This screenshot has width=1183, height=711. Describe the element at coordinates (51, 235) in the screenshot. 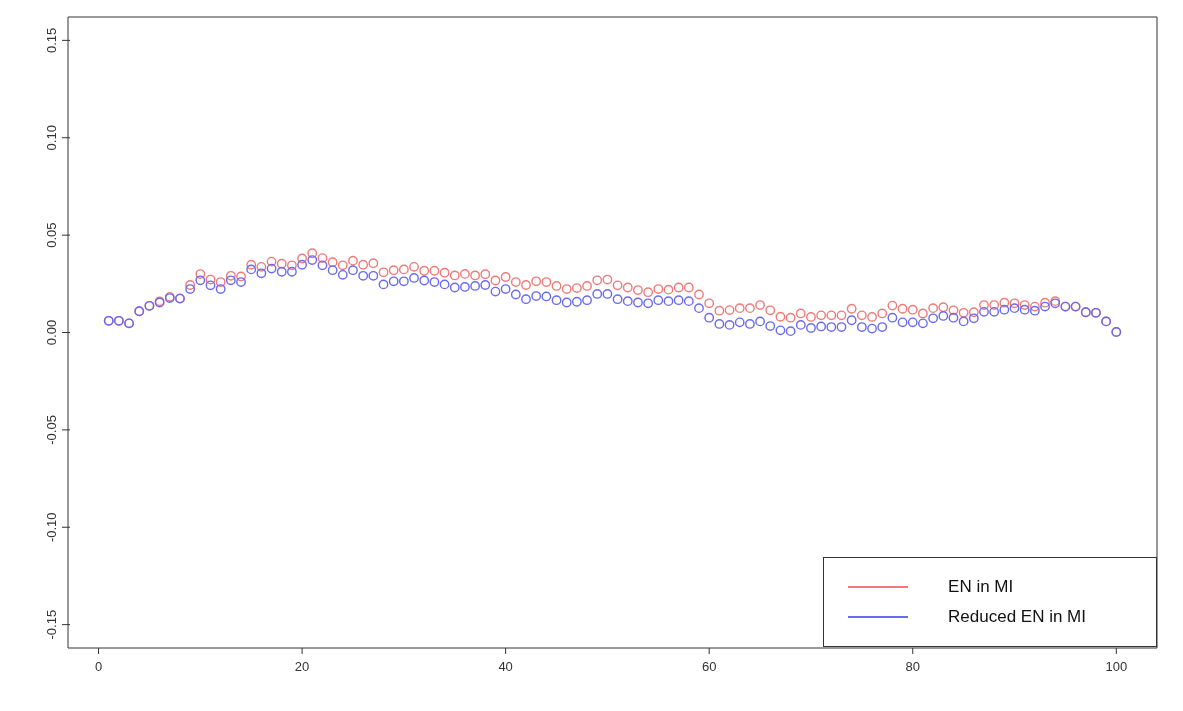

I see `y-tick-label: 0.05` at that location.